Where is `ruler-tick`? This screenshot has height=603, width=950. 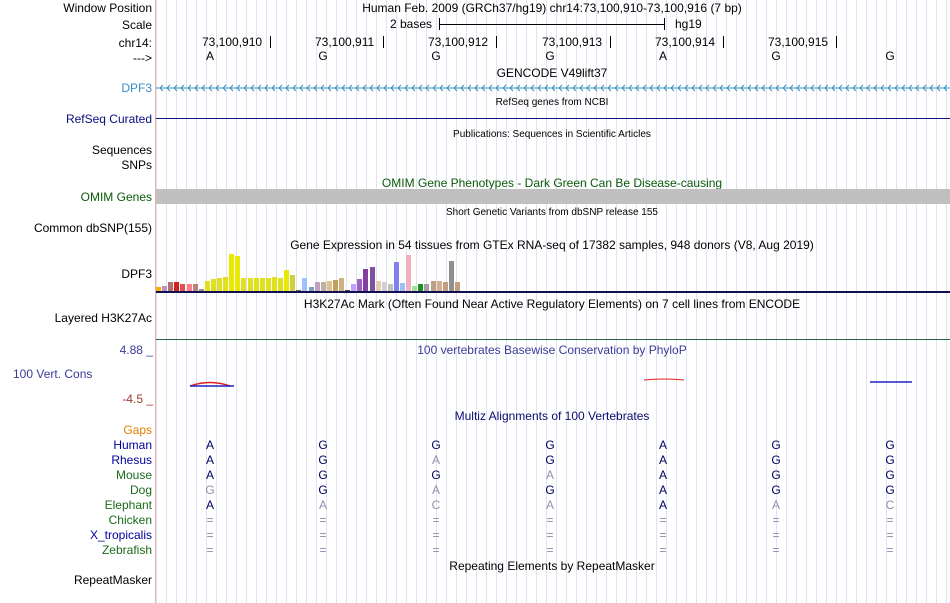
ruler-tick is located at coordinates (610, 42).